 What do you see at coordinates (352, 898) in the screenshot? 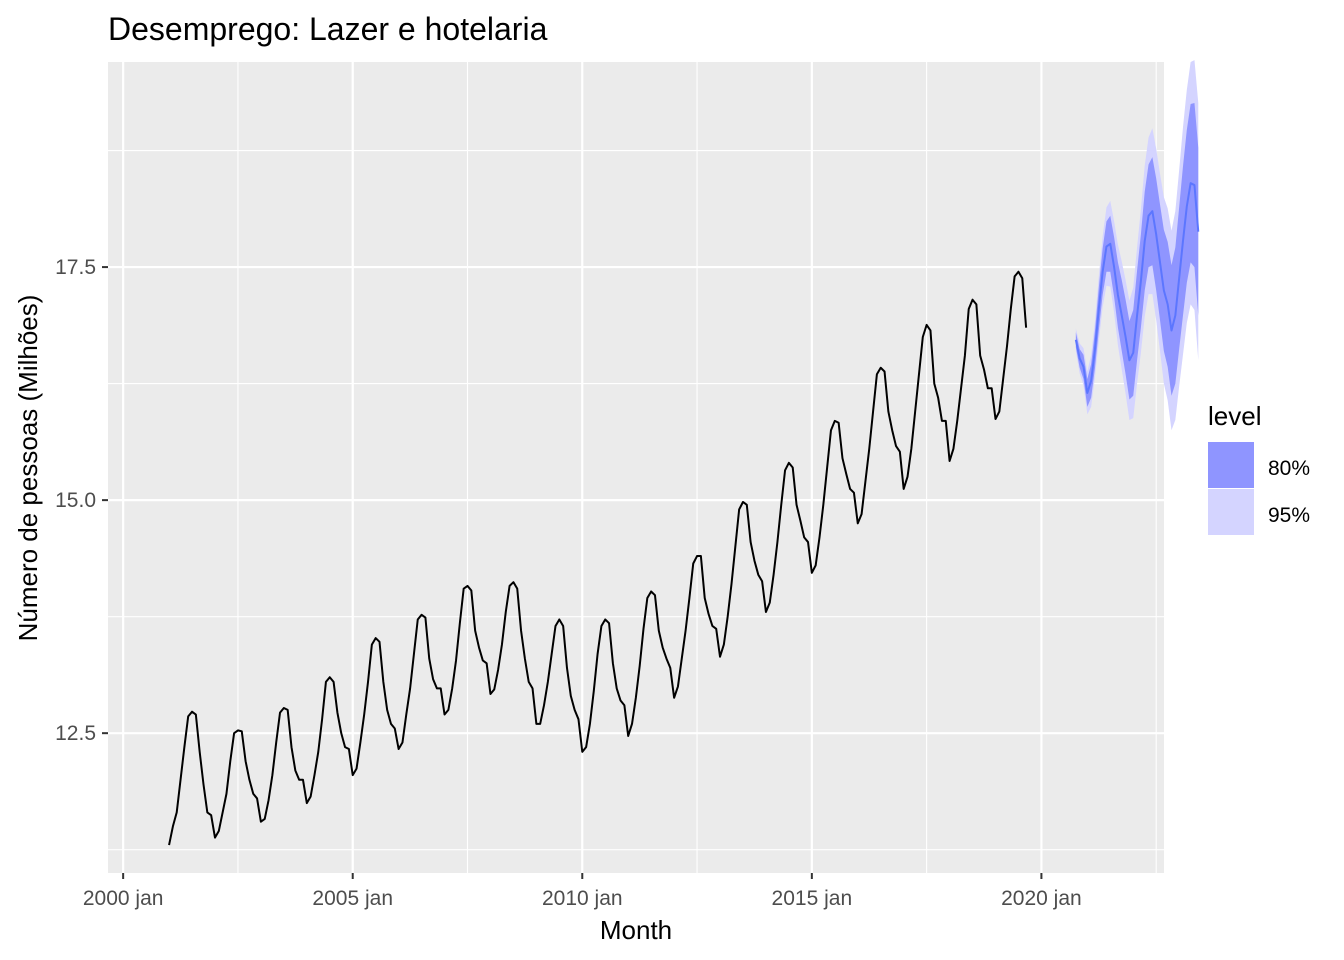
I see `x-tick-label: 2005 jan` at bounding box center [352, 898].